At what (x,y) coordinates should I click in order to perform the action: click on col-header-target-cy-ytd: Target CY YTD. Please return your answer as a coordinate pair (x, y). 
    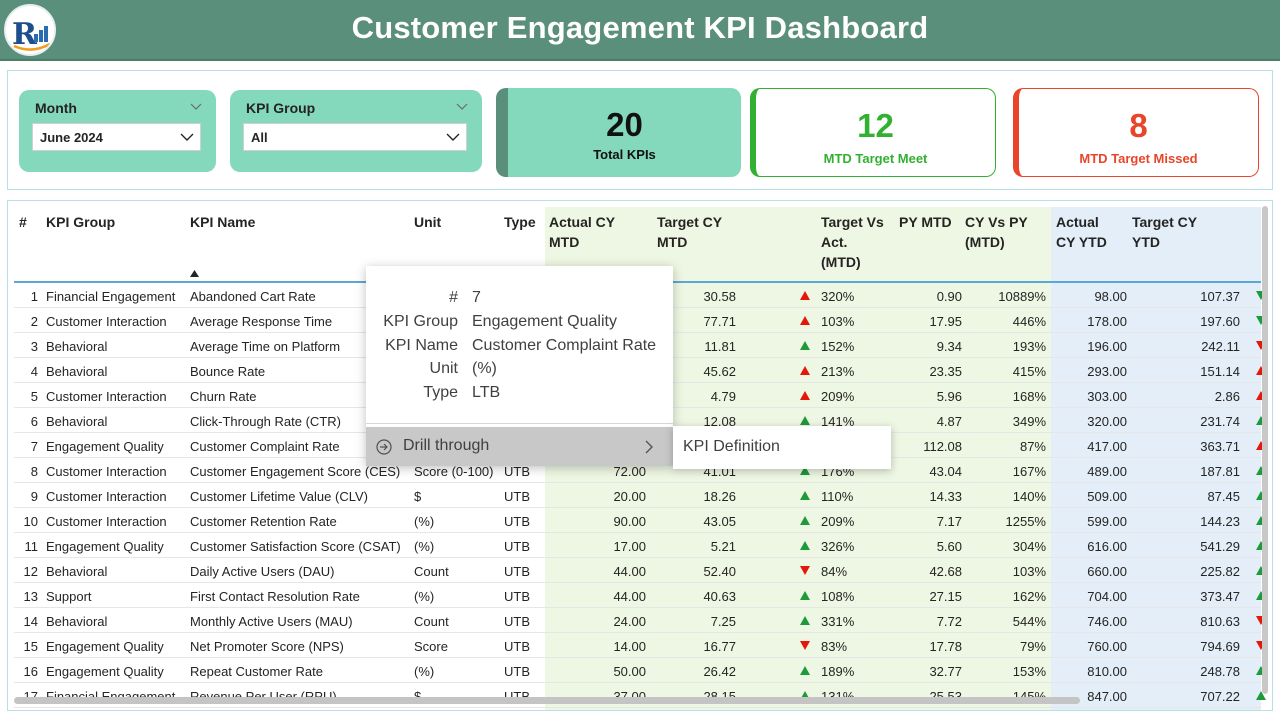
    Looking at the image, I should click on (1164, 232).